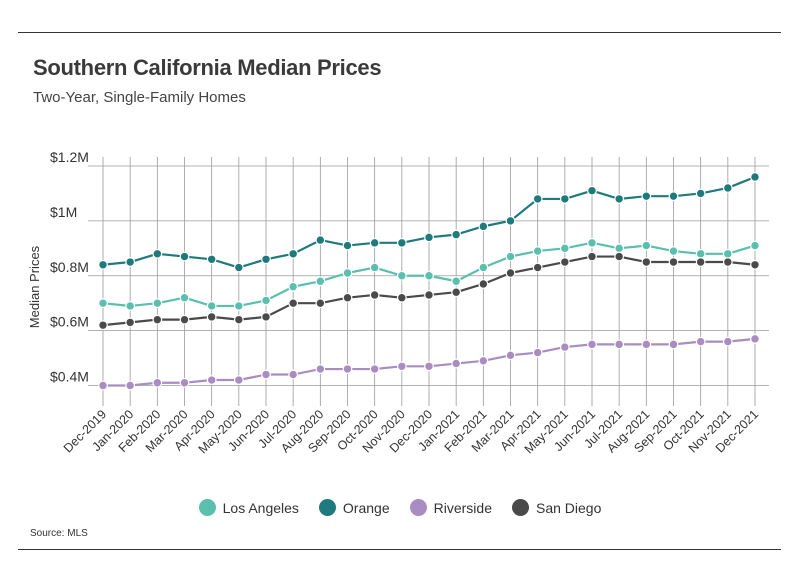  Describe the element at coordinates (248, 507) in the screenshot. I see `legend-item: Los Angeles` at that location.